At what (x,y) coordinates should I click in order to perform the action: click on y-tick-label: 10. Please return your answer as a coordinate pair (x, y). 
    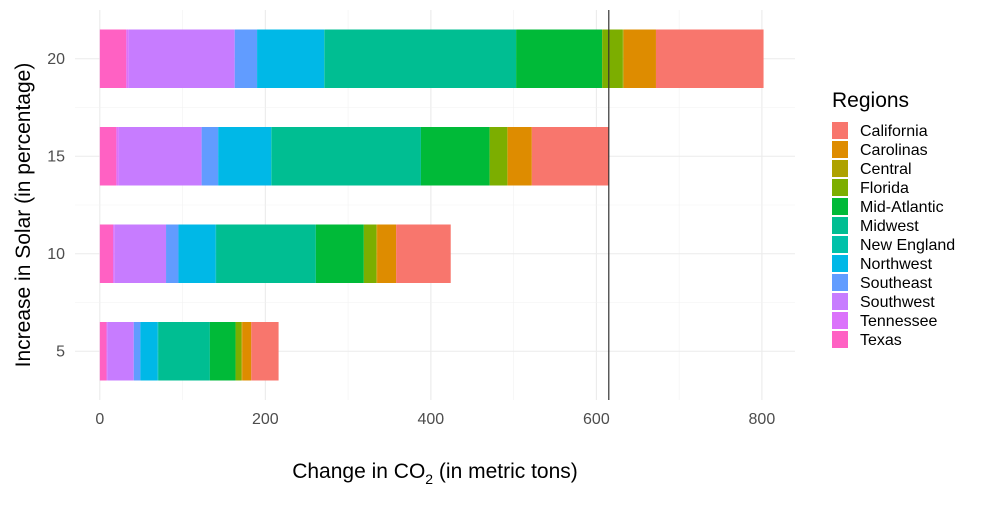
    Looking at the image, I should click on (56, 254).